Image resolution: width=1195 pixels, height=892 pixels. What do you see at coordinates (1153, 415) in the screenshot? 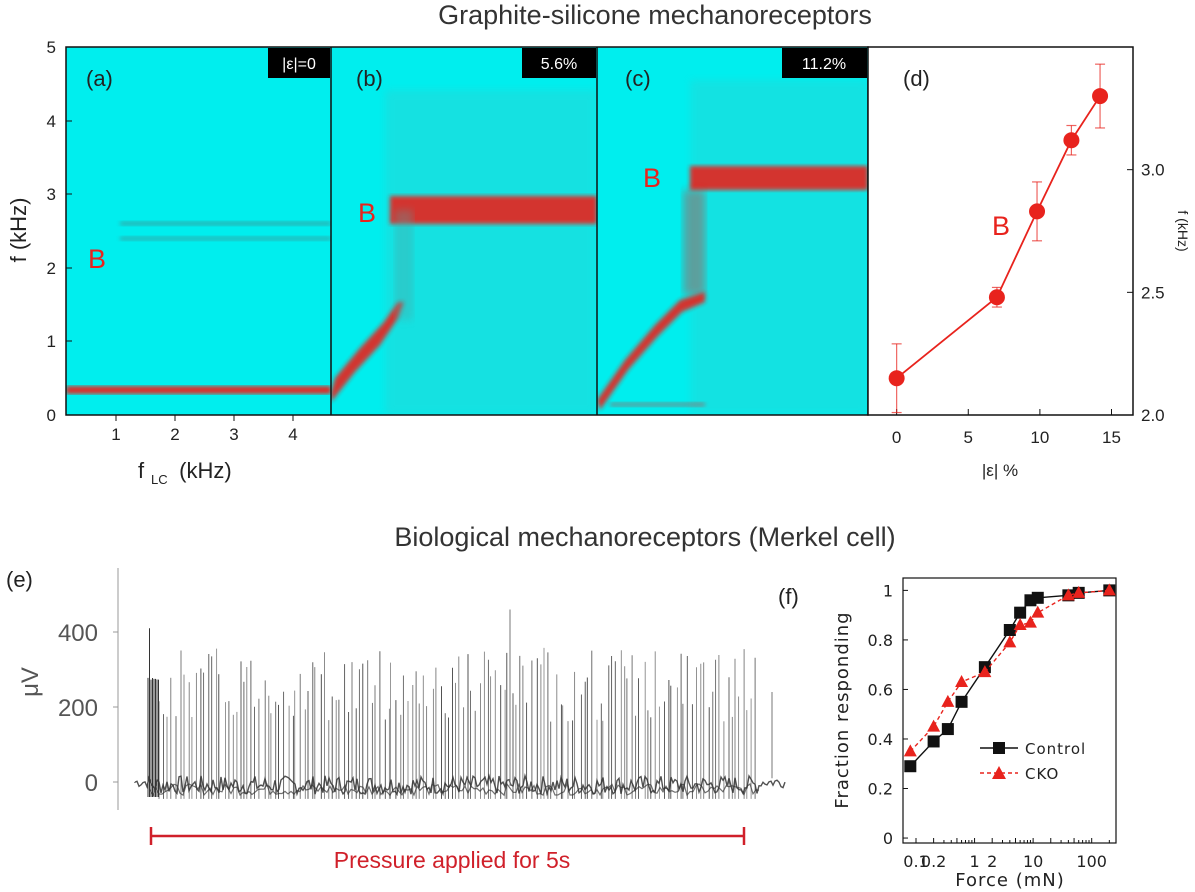
I see `panel-d-ytick-label: 2.0` at bounding box center [1153, 415].